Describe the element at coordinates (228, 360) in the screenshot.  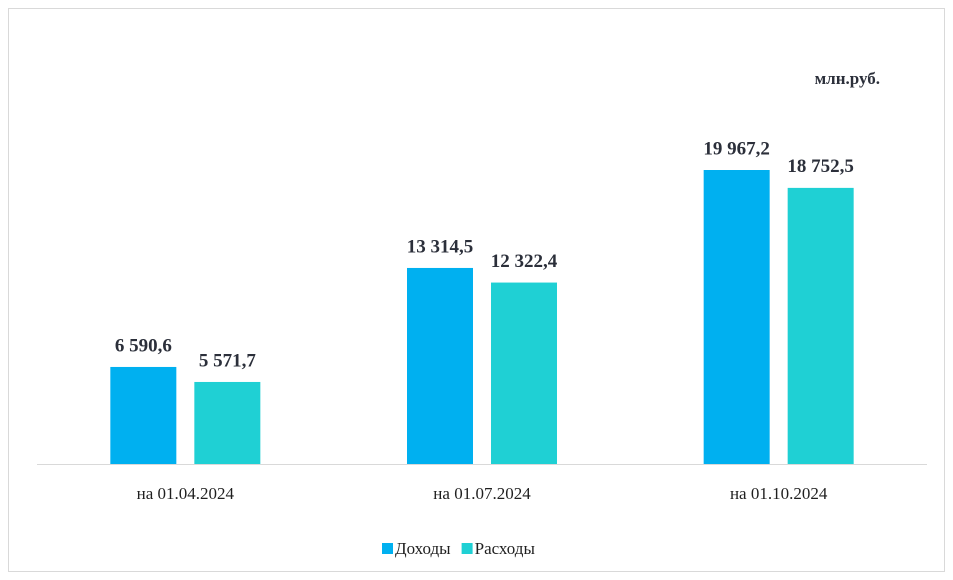
I see `value-label: 5 571,7` at that location.